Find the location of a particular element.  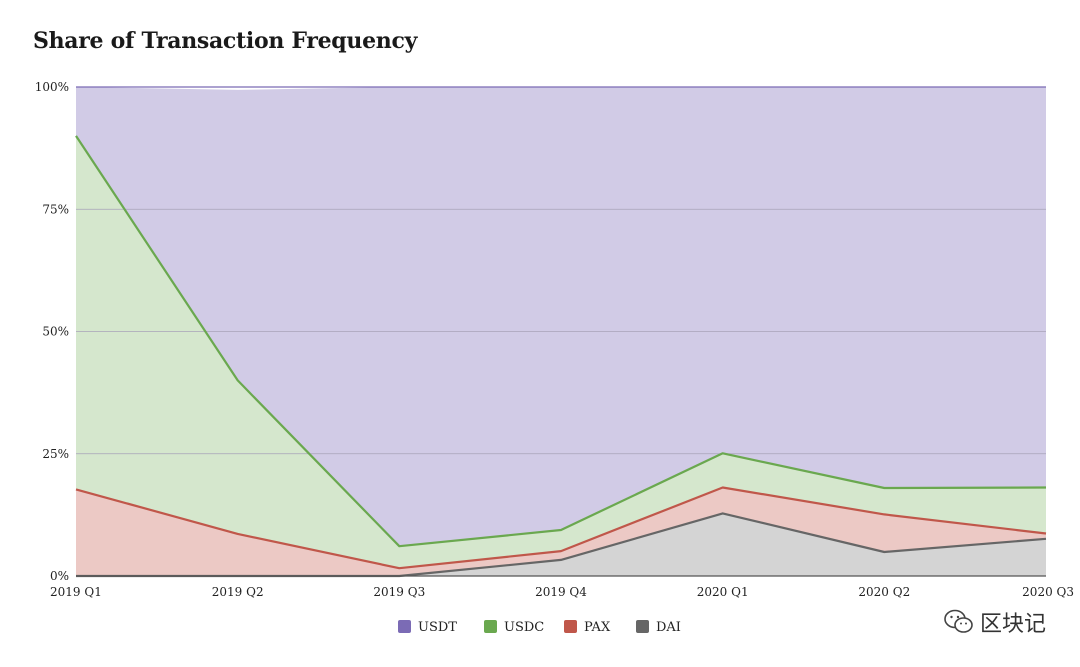

area-dai is located at coordinates (561, 544).